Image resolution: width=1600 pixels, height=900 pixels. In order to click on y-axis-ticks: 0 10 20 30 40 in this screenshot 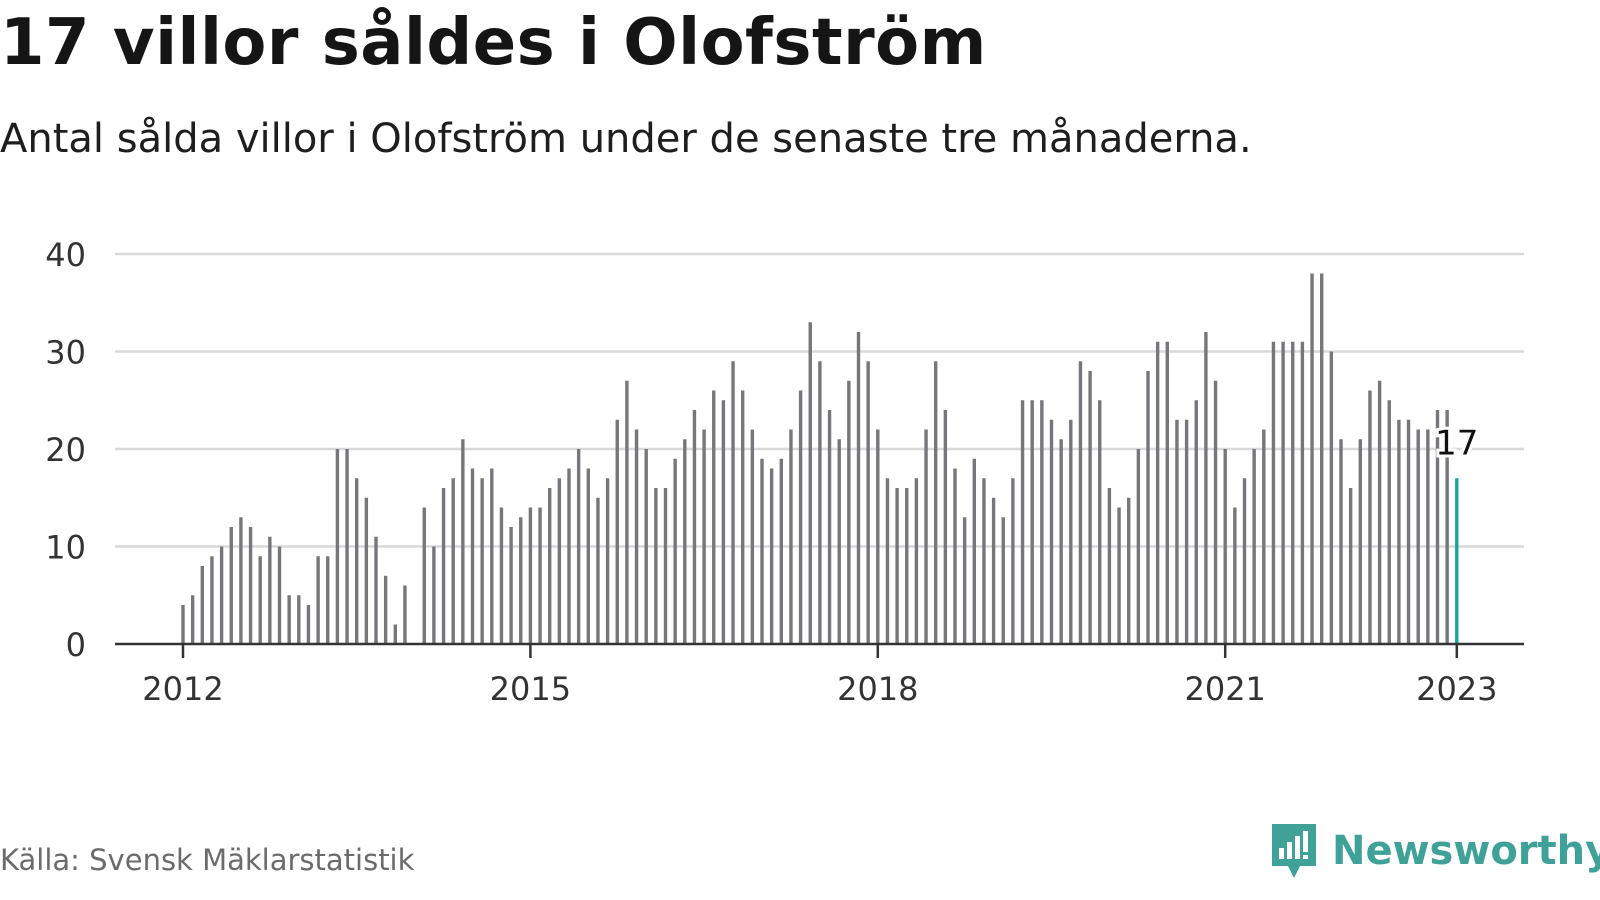, I will do `click(65, 450)`.